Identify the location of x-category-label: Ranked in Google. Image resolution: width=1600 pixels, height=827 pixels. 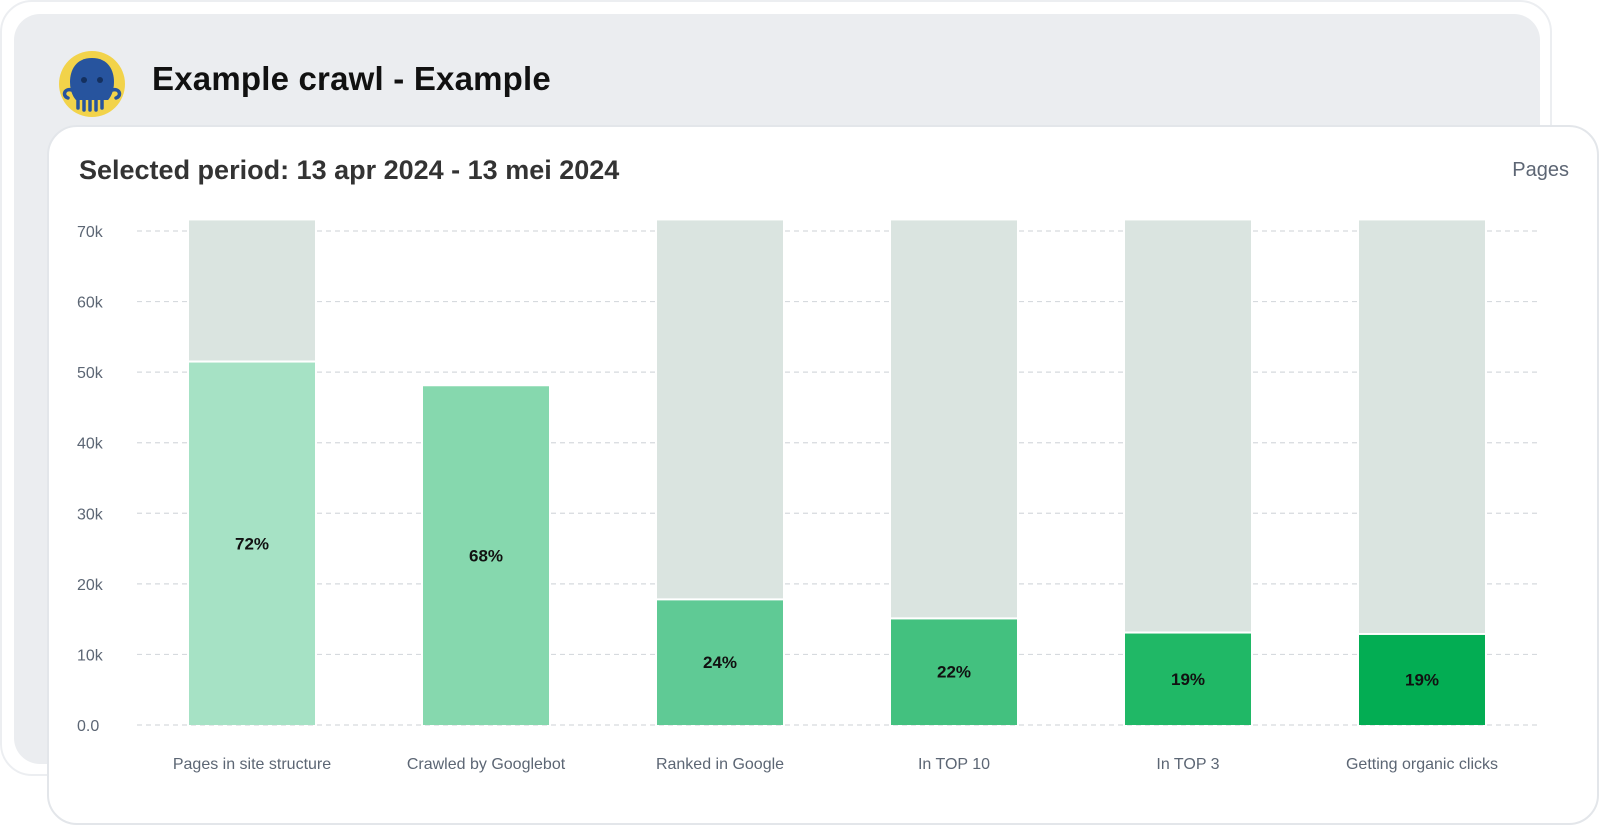
(720, 764).